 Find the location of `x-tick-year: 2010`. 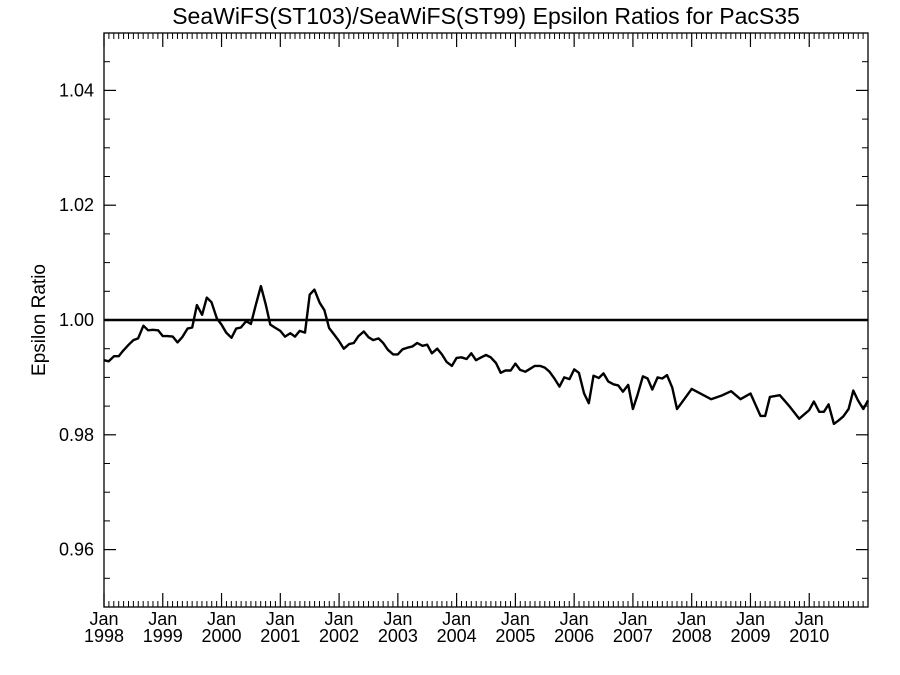

x-tick-year: 2010 is located at coordinates (809, 636).